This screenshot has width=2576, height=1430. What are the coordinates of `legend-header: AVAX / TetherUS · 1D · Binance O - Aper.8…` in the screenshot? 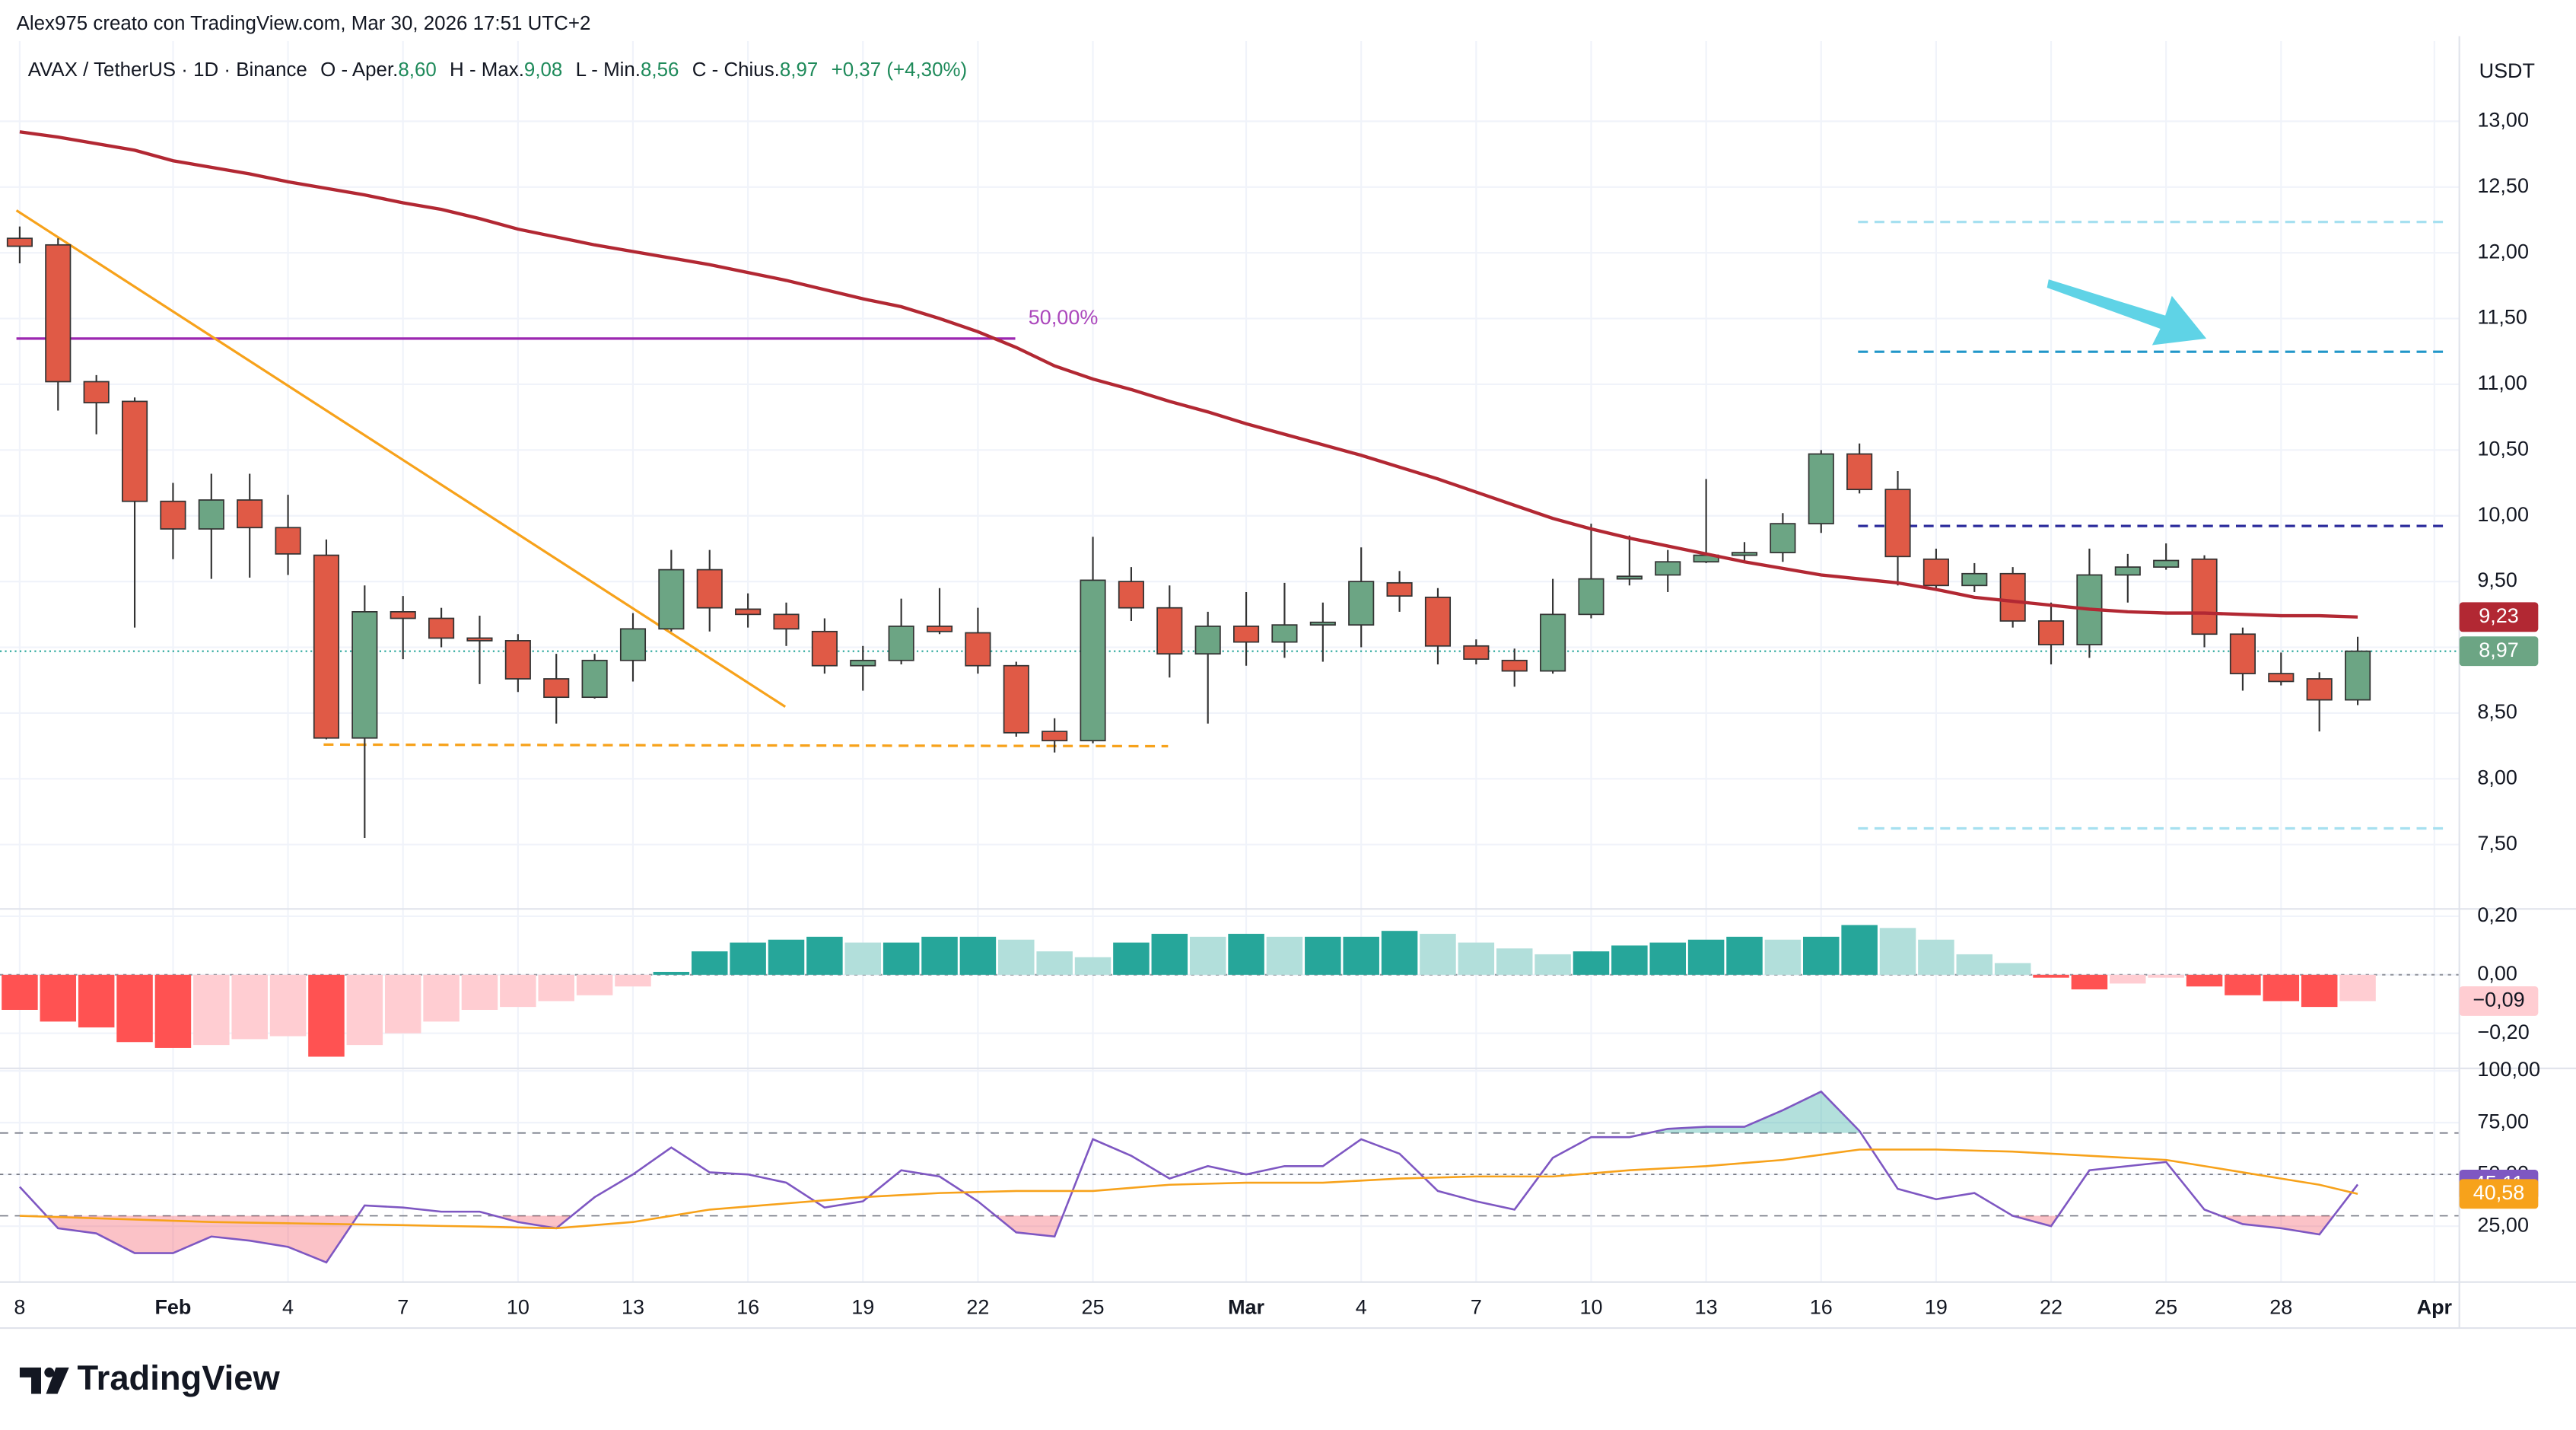 It's located at (497, 70).